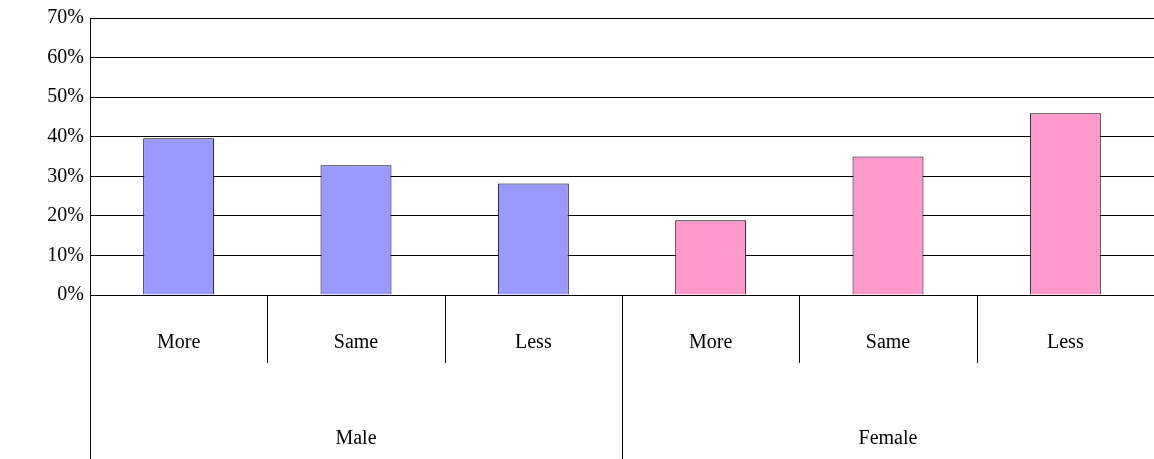 This screenshot has width=1154, height=459. What do you see at coordinates (65, 134) in the screenshot?
I see `y-tick-label: 40%` at bounding box center [65, 134].